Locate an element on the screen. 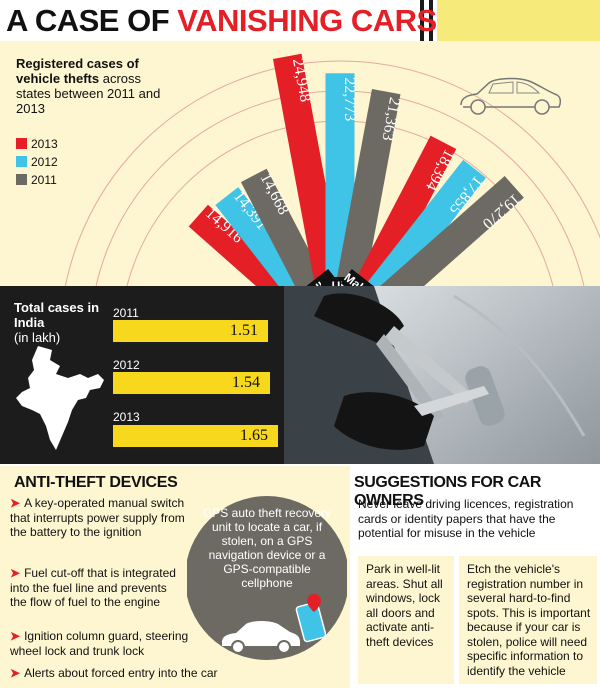 This screenshot has height=688, width=600. category-text: UP is located at coordinates (340, 282).